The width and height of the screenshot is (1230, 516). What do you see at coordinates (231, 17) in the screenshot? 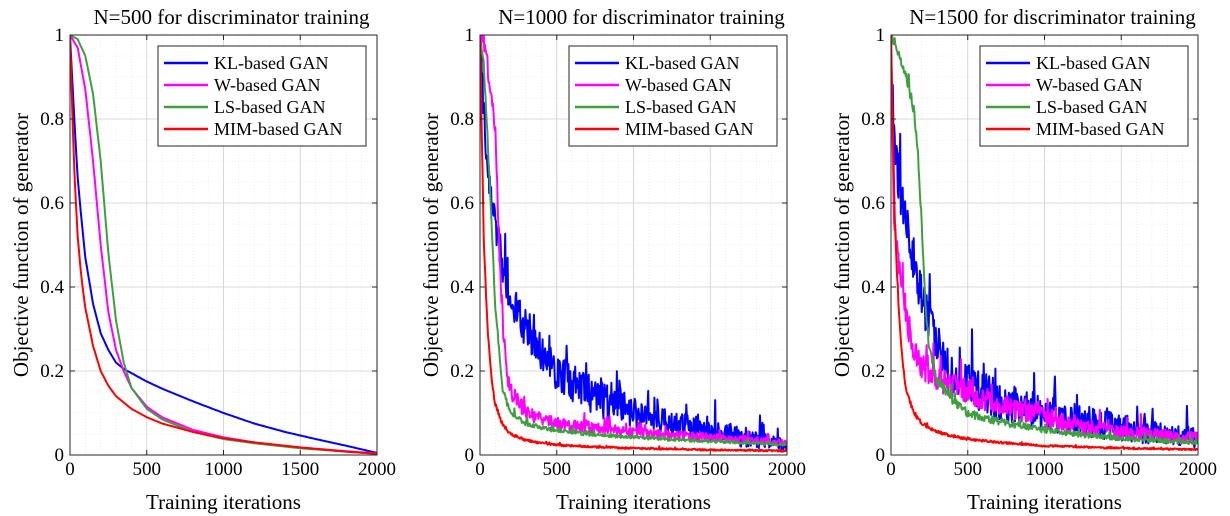
I see `chart-title: N=500 for discriminator training` at bounding box center [231, 17].